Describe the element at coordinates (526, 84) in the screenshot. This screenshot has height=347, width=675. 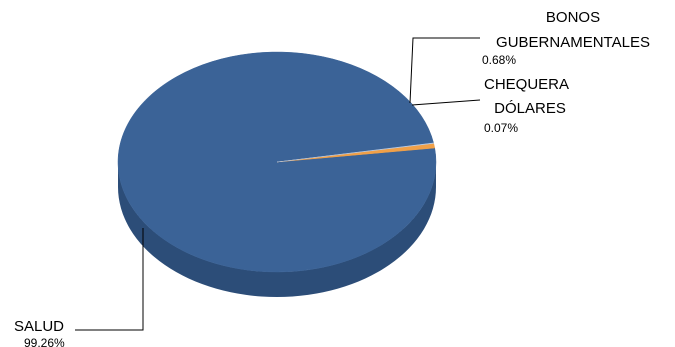
I see `slice-label-chequera-line1: CHEQUERA` at that location.